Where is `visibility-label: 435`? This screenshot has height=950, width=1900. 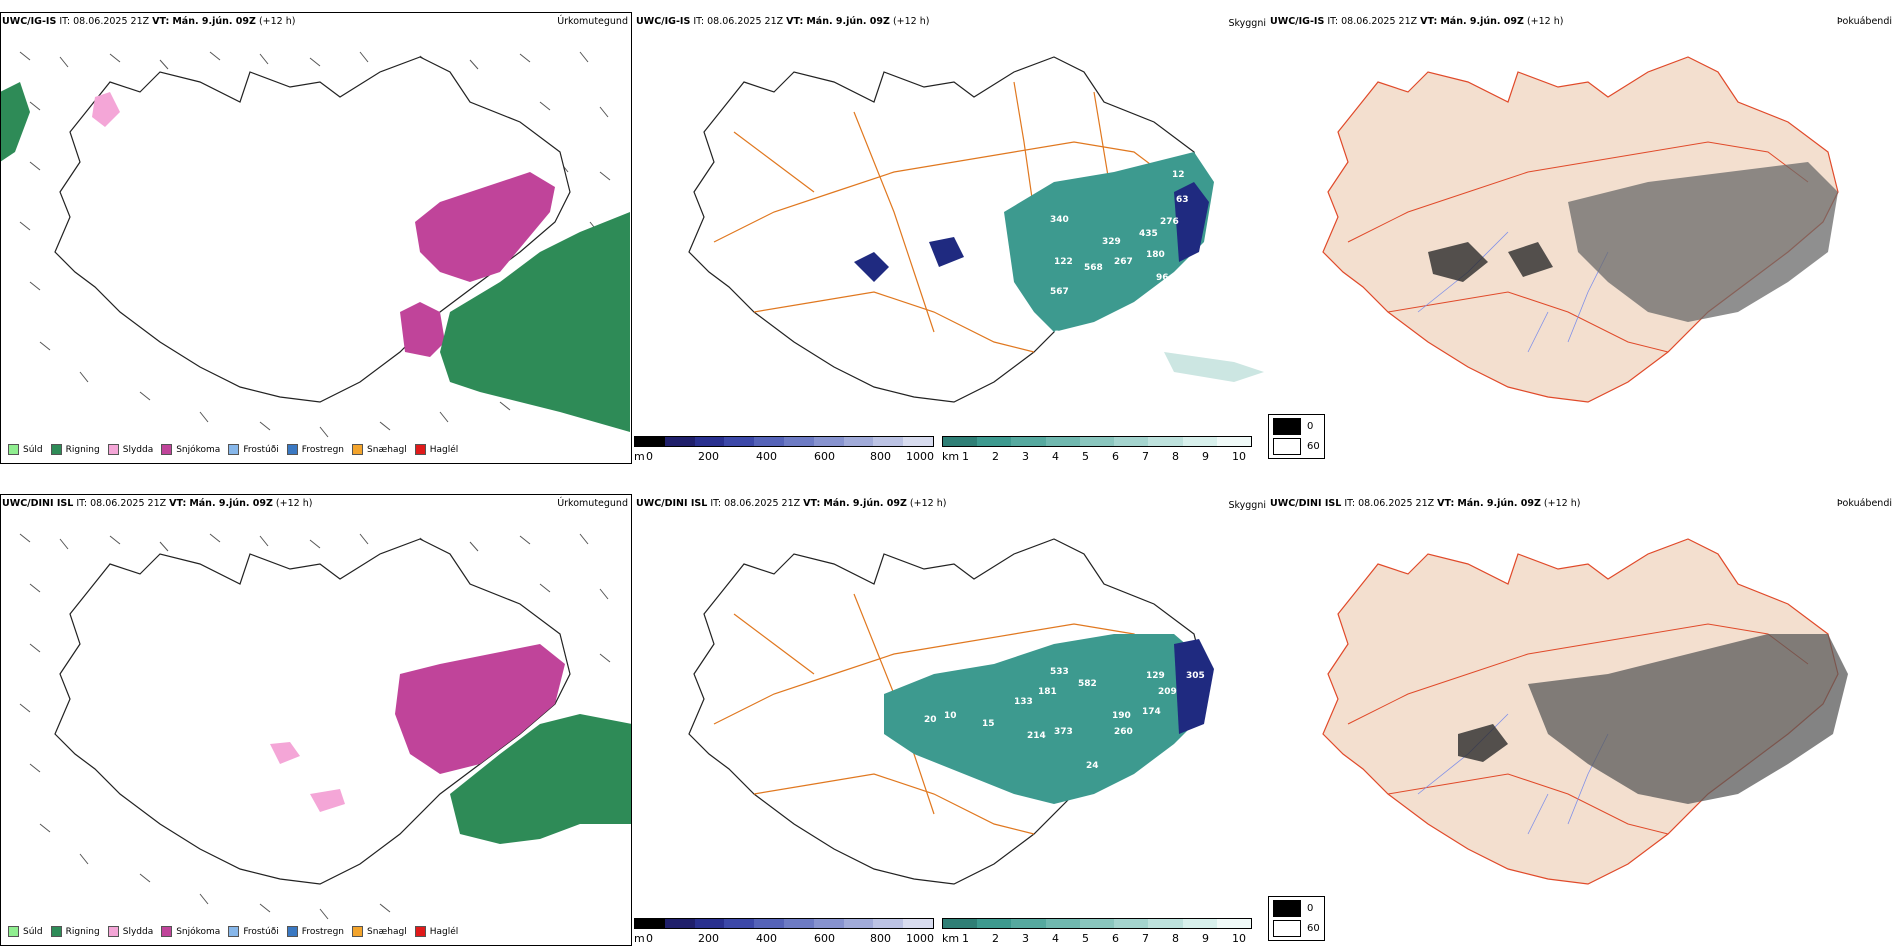 visibility-label: 435 is located at coordinates (1148, 234).